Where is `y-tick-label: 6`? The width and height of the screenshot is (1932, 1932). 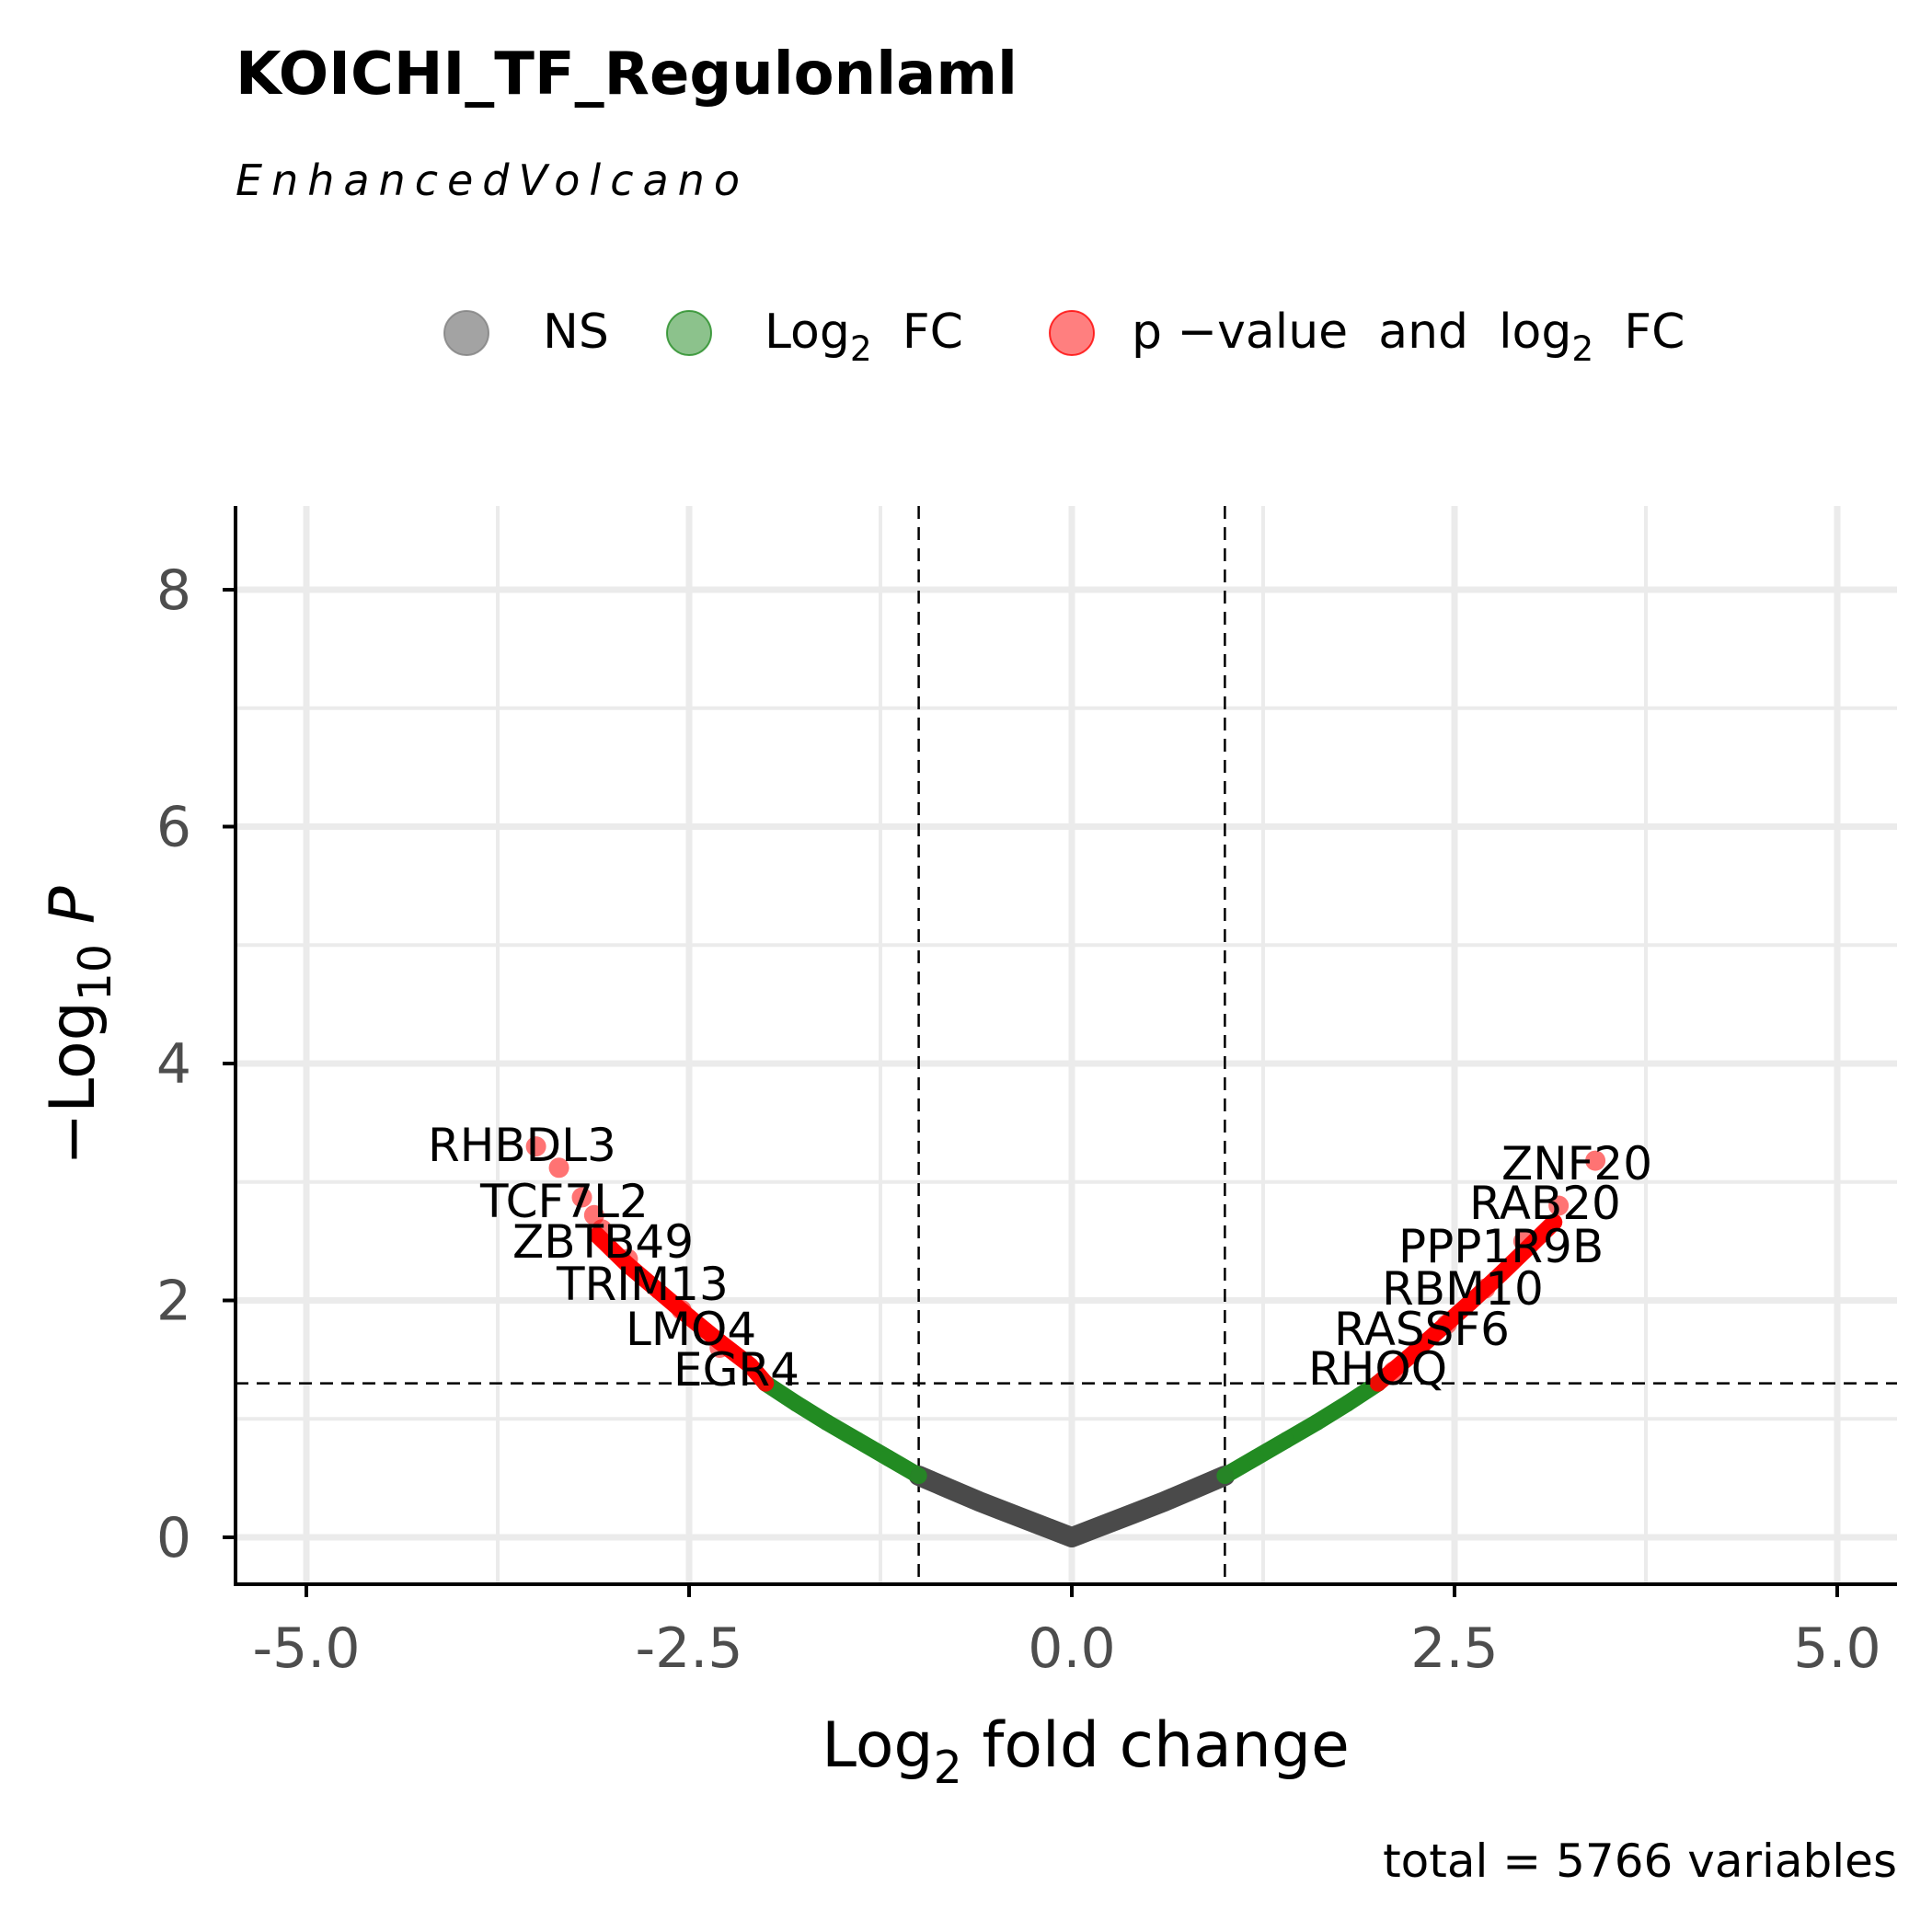
y-tick-label: 6 is located at coordinates (173, 828).